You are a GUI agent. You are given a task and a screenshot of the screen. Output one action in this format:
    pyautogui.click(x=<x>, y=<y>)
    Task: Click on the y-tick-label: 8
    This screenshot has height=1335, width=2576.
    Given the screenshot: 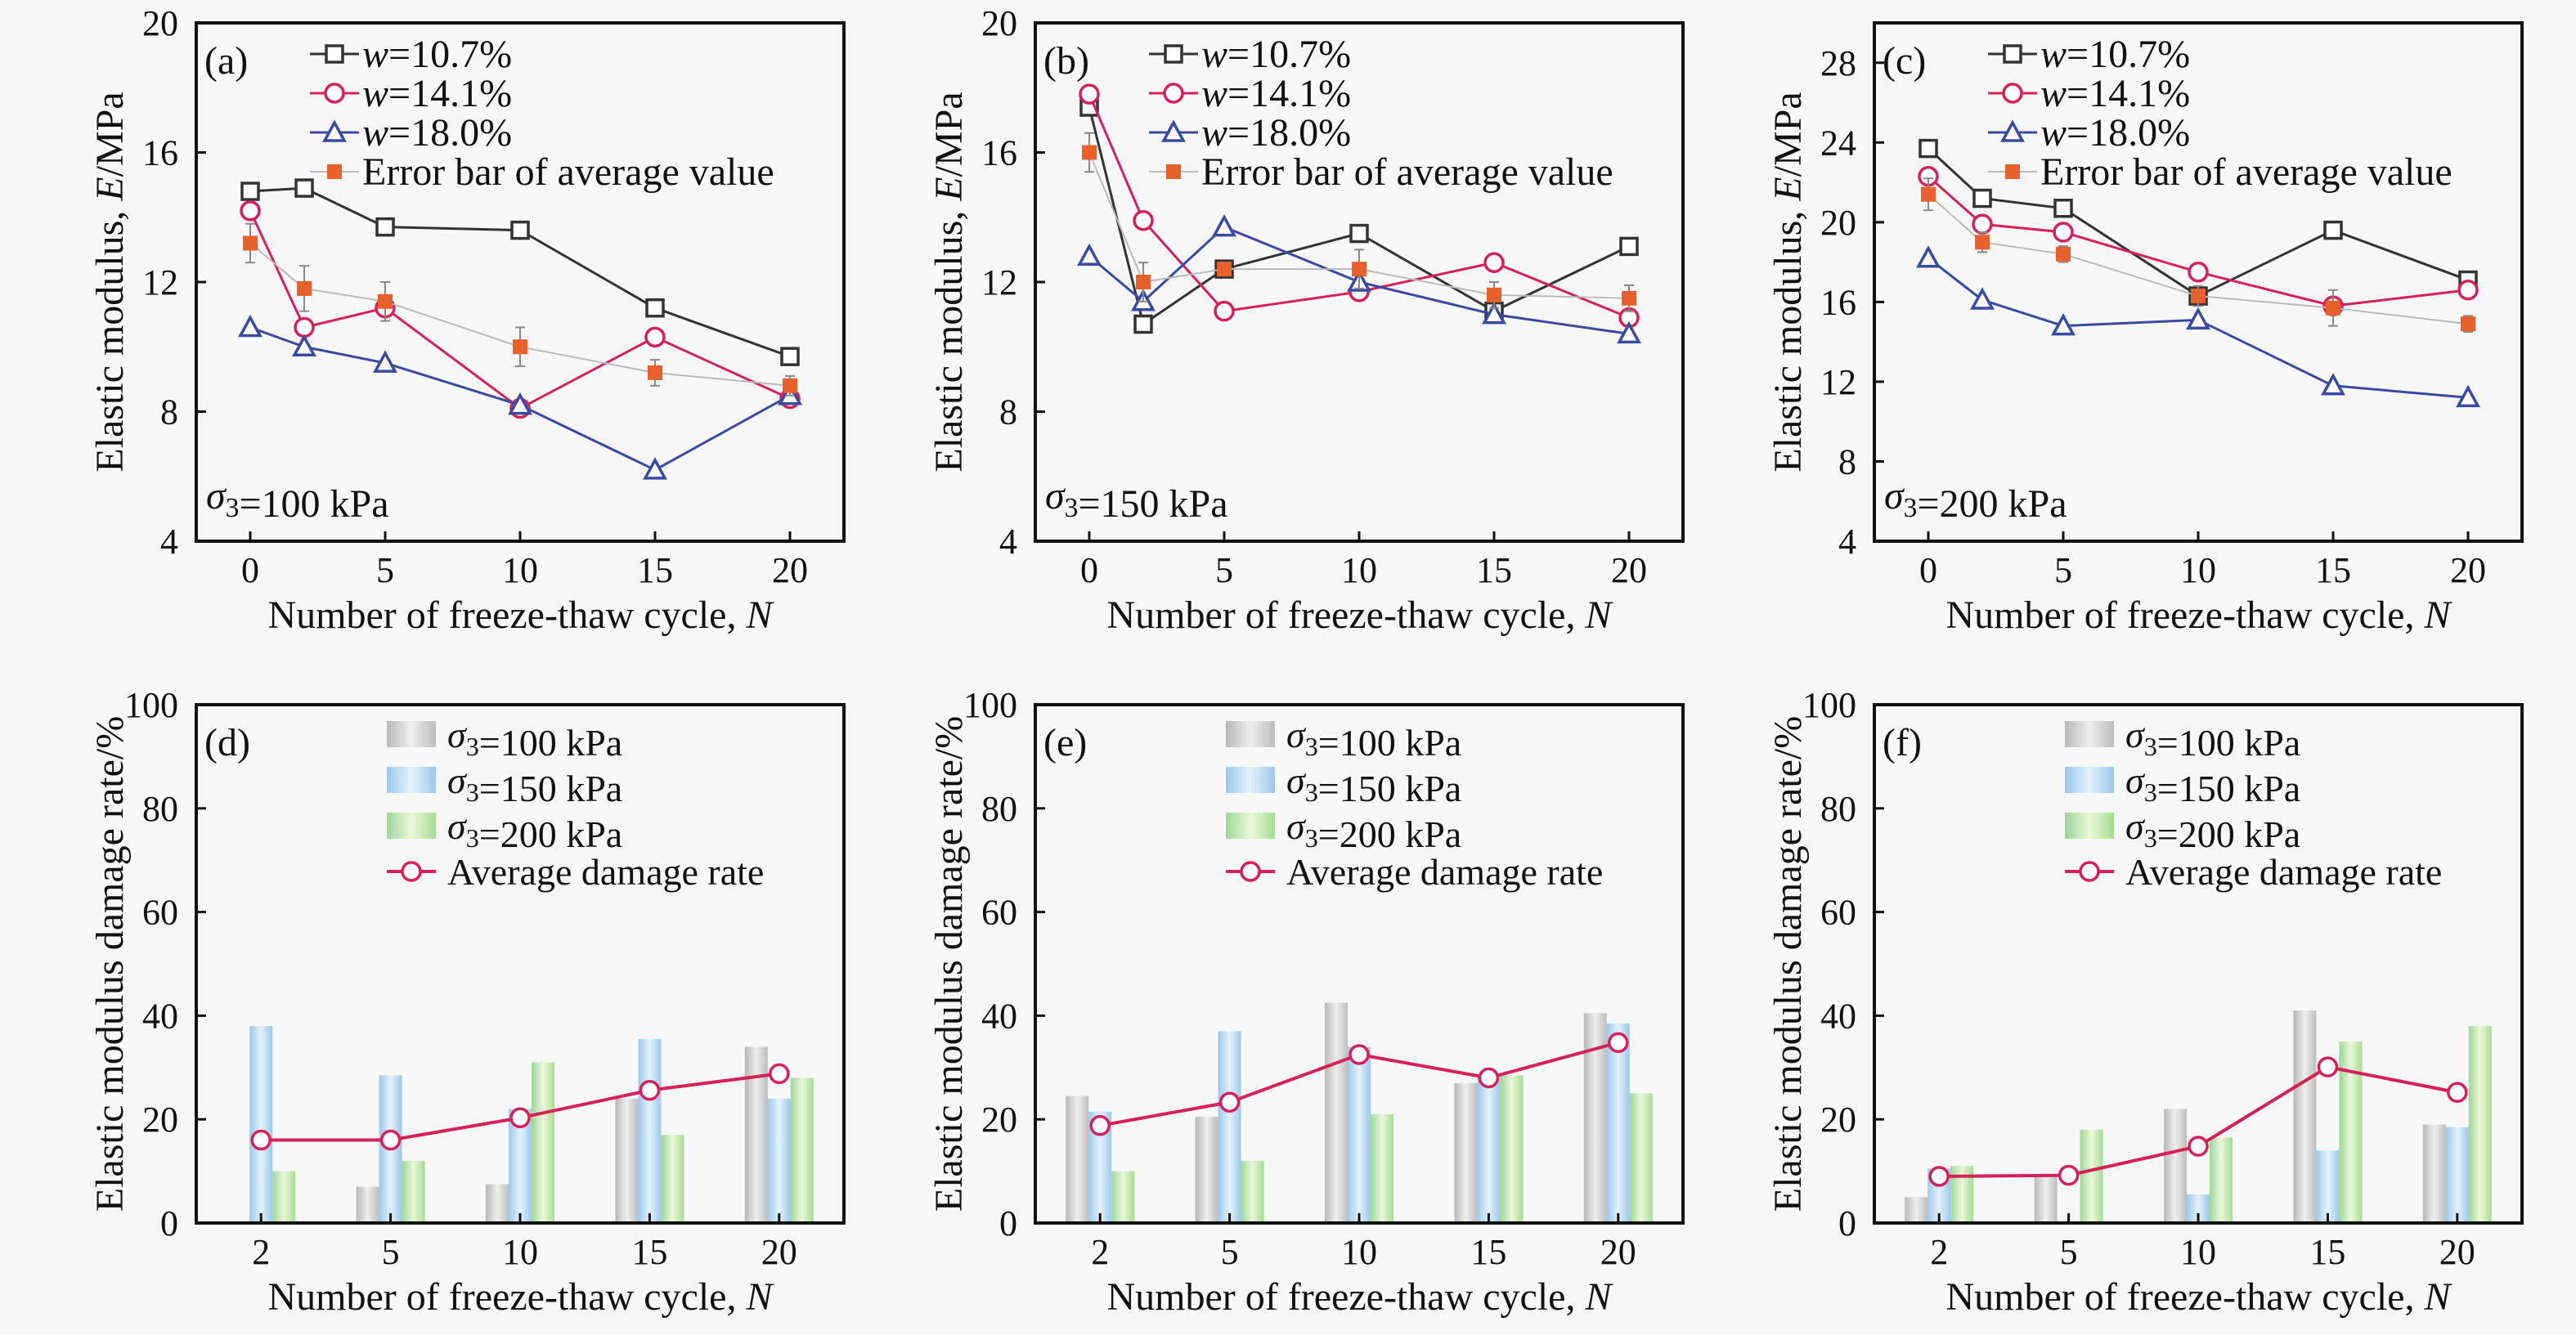 What is the action you would take?
    pyautogui.click(x=169, y=412)
    